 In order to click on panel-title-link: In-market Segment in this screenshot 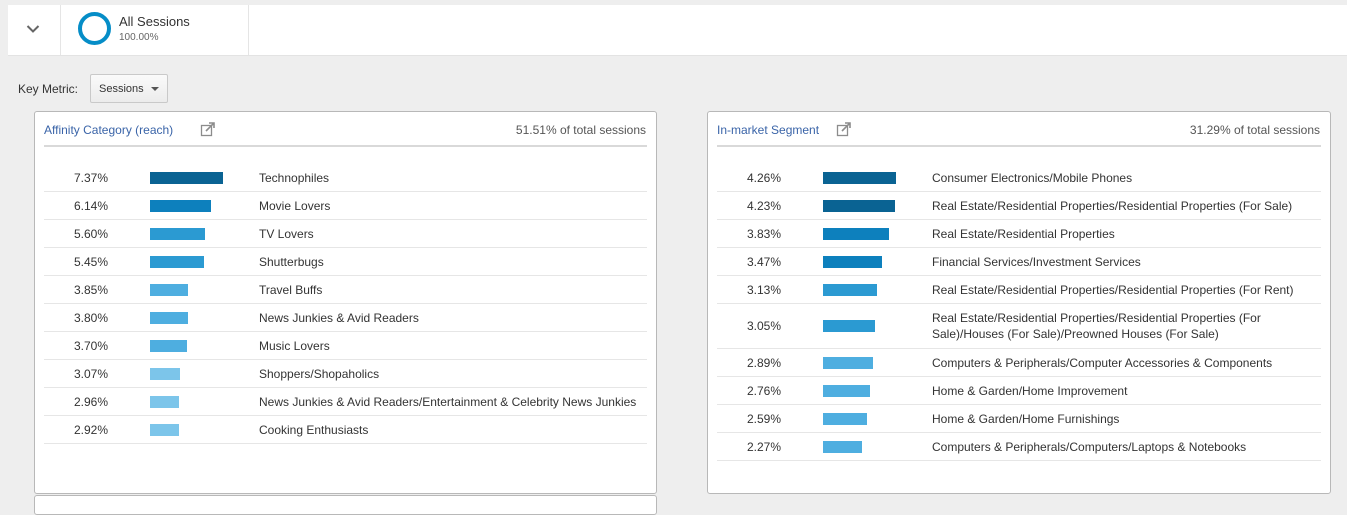, I will do `click(768, 130)`.